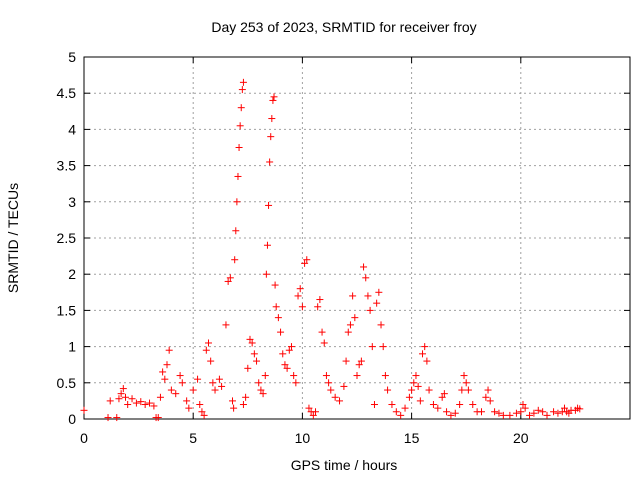  What do you see at coordinates (72, 57) in the screenshot?
I see `y-tick-label: 5` at bounding box center [72, 57].